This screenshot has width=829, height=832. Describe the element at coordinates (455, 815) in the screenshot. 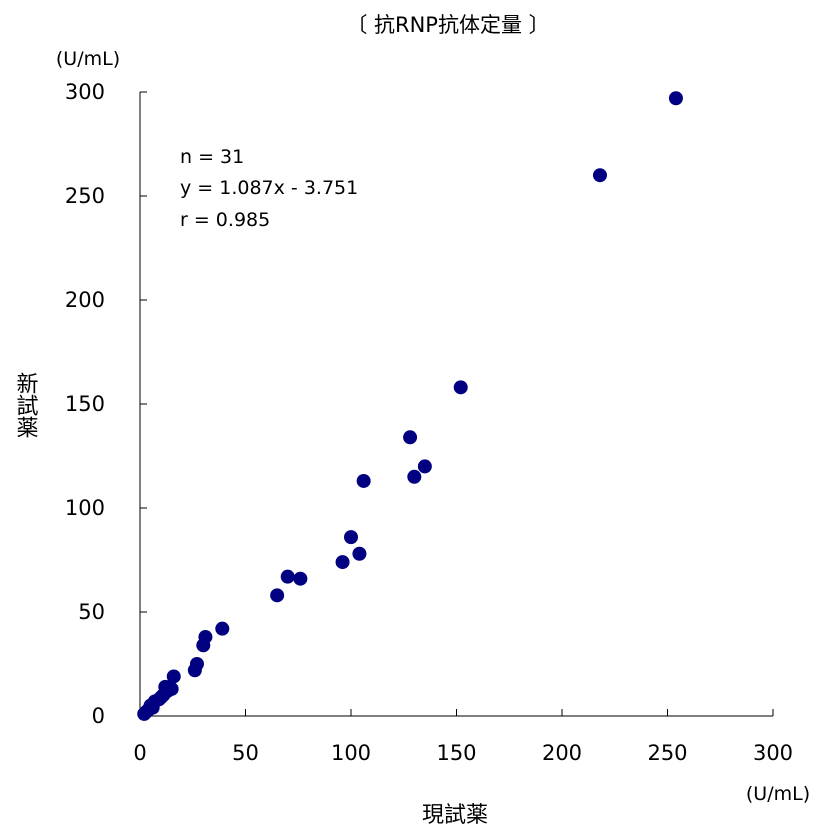

I see `x-axis-label: 現試薬` at that location.